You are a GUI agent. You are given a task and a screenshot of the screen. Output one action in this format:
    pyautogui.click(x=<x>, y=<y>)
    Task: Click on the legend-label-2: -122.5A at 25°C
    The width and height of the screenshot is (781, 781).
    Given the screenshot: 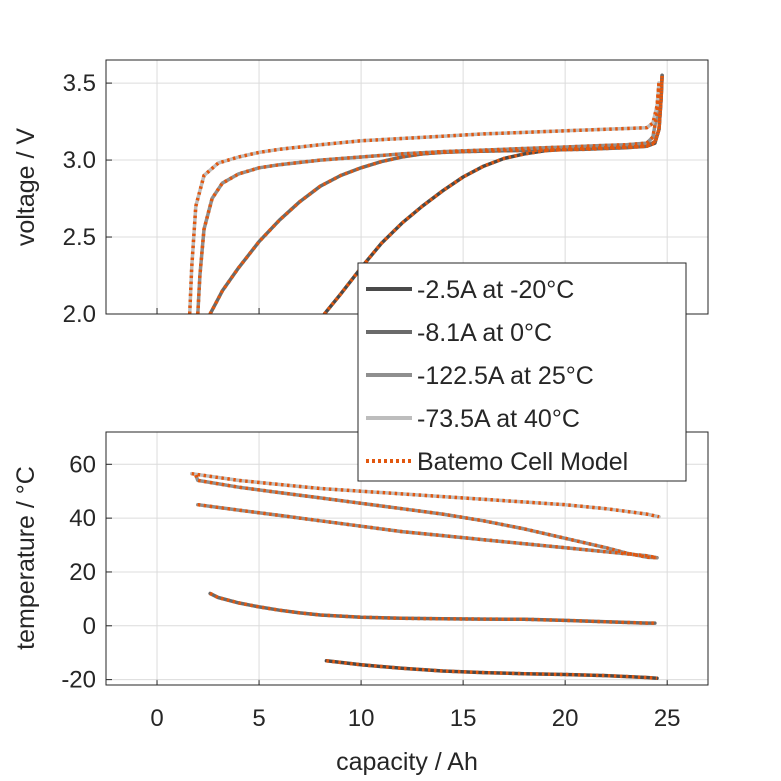 What is the action you would take?
    pyautogui.click(x=505, y=376)
    